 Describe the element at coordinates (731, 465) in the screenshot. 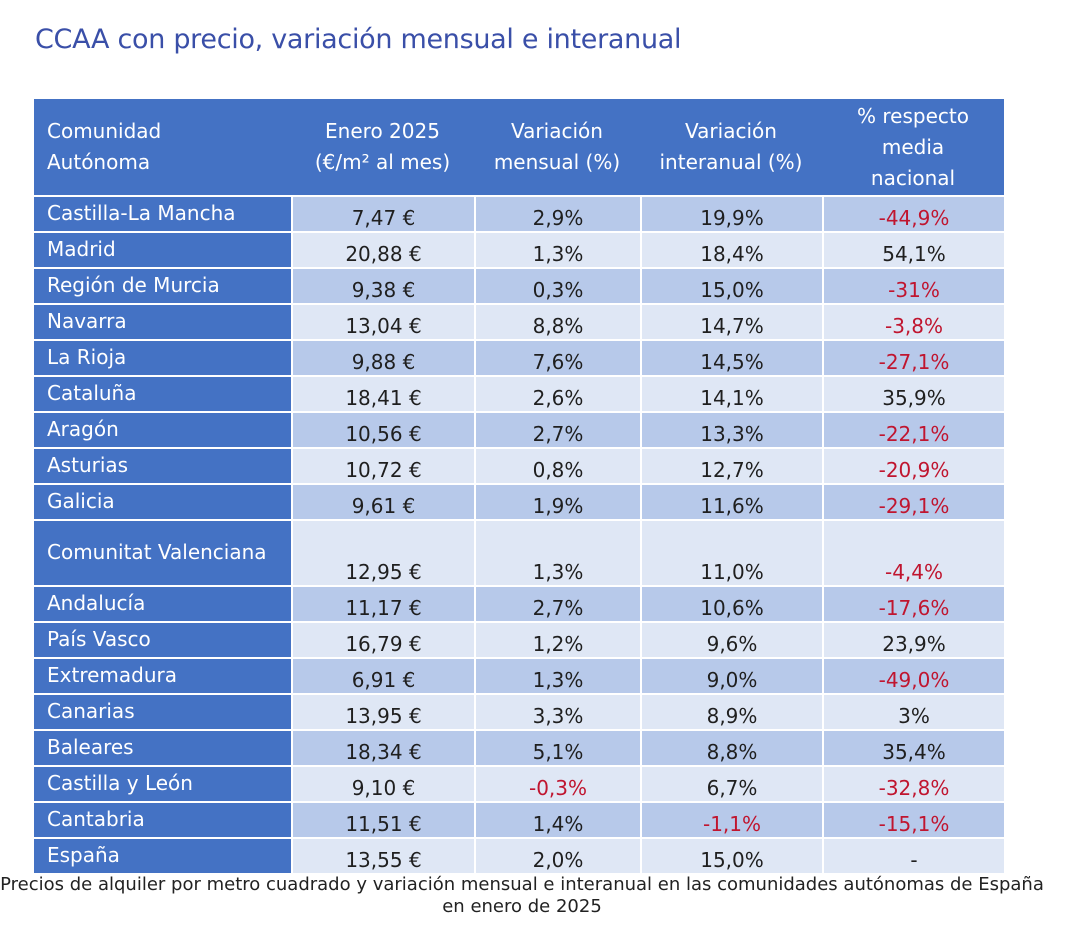

I see `cell-annual-variation: 12,7%` at that location.